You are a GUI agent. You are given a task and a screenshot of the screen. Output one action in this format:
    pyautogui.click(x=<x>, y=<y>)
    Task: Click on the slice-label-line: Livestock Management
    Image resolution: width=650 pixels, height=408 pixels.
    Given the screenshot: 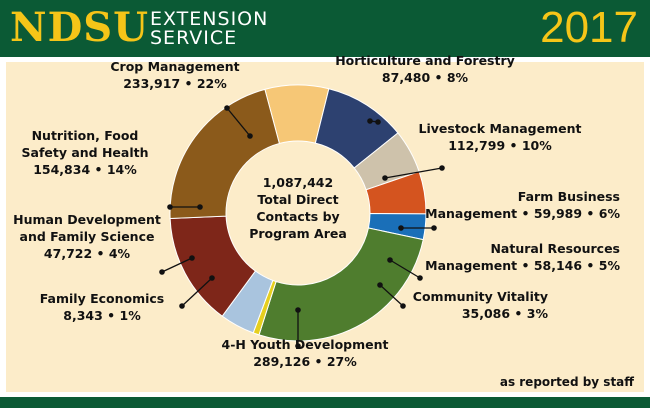 What is the action you would take?
    pyautogui.click(x=500, y=128)
    